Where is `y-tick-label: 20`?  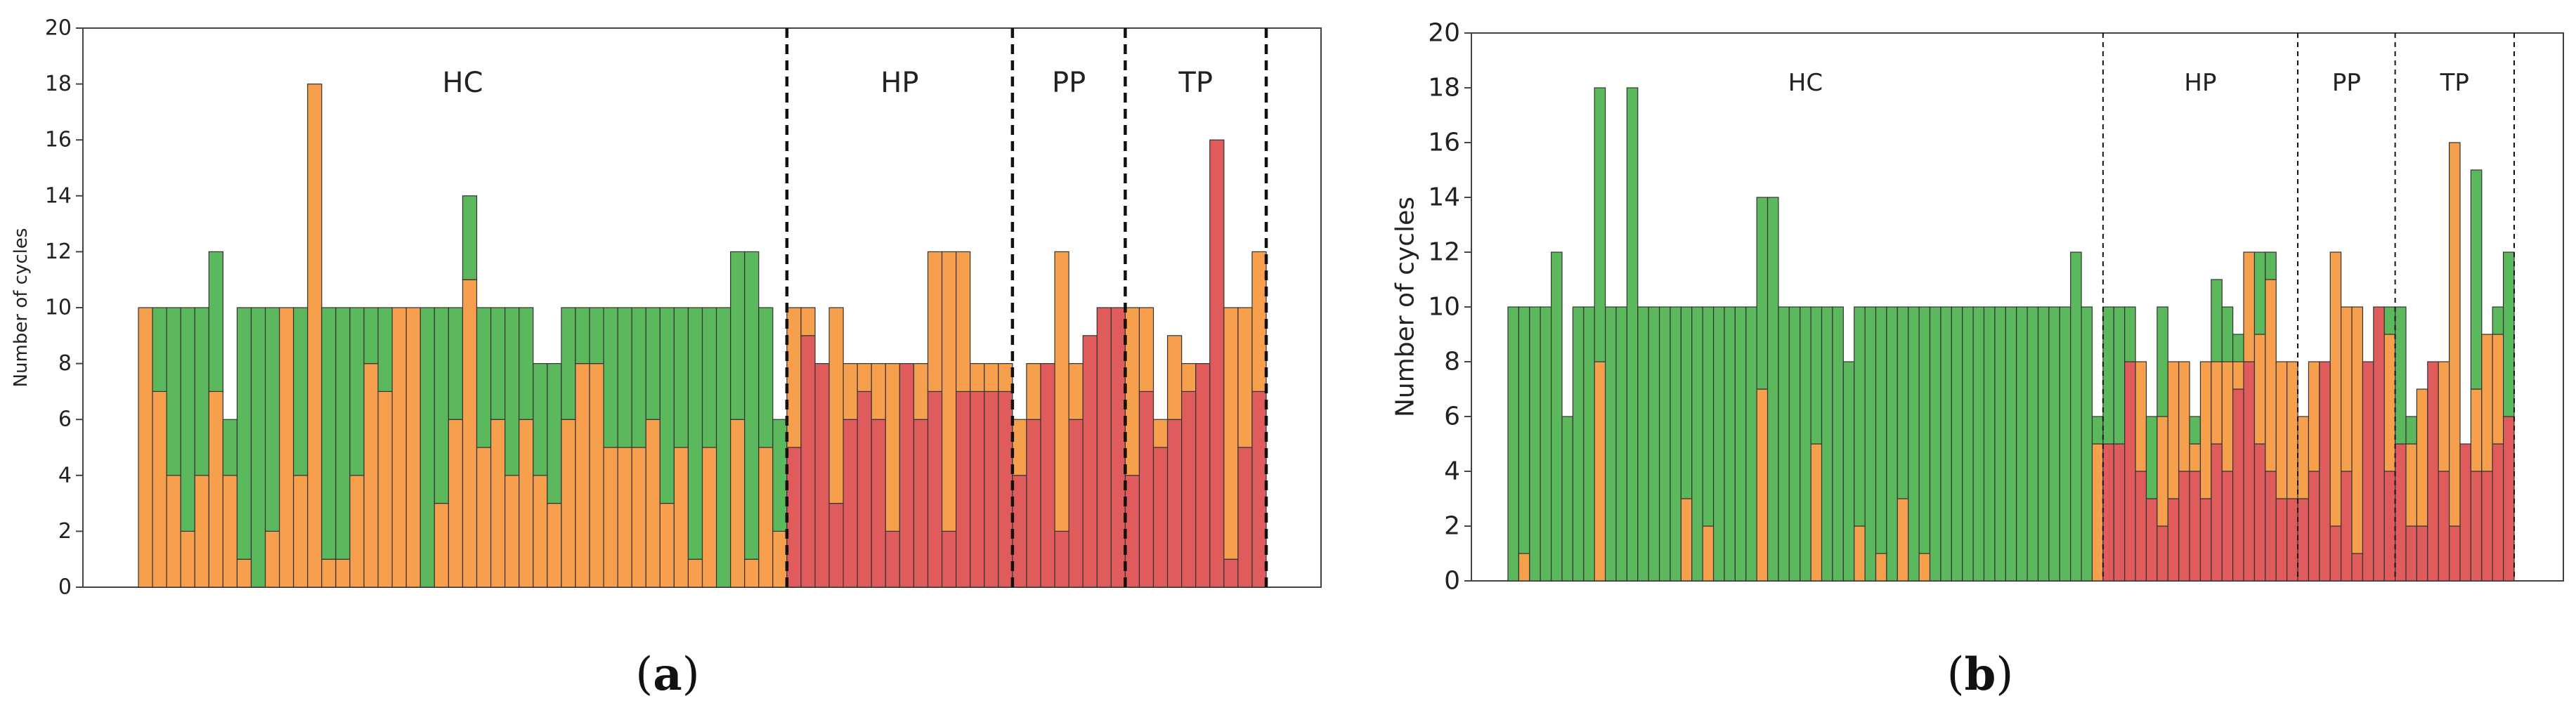 y-tick-label: 20 is located at coordinates (1444, 33).